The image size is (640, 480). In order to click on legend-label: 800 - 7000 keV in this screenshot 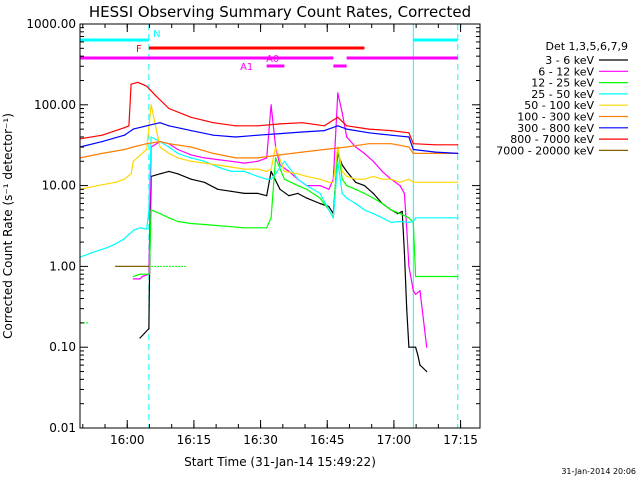, I will do `click(552, 139)`.